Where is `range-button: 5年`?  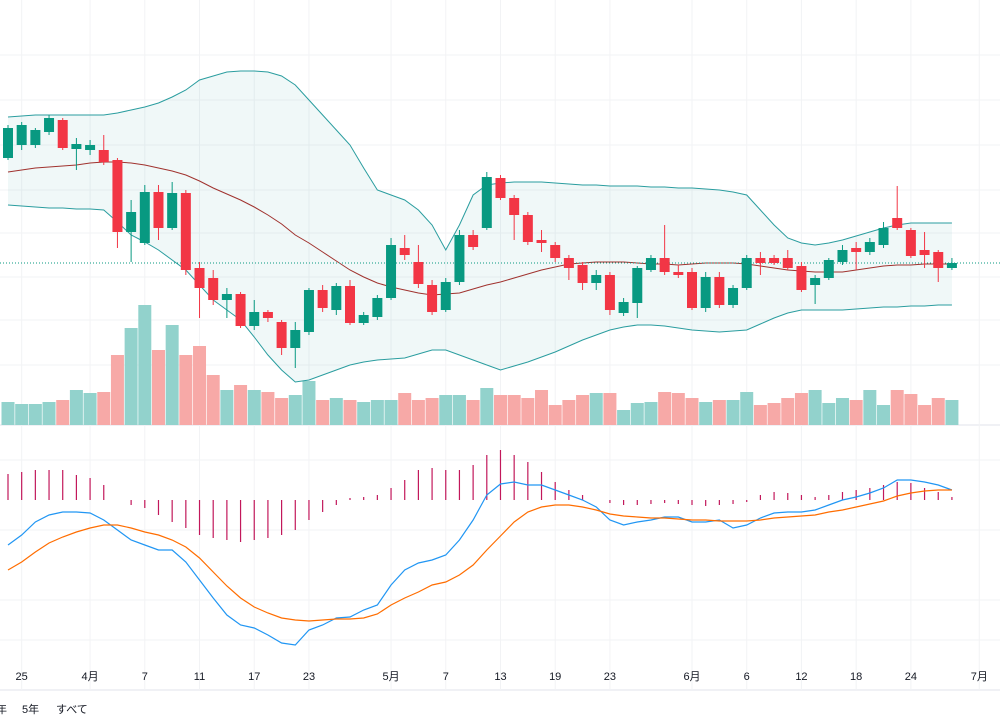
range-button: 5年 is located at coordinates (30, 709).